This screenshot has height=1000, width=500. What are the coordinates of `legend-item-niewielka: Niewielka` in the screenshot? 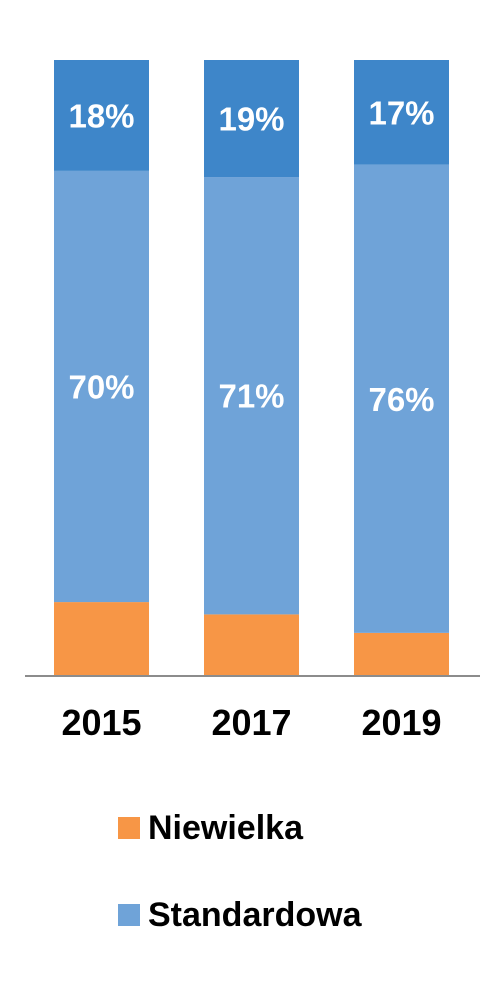 It's located at (210, 828).